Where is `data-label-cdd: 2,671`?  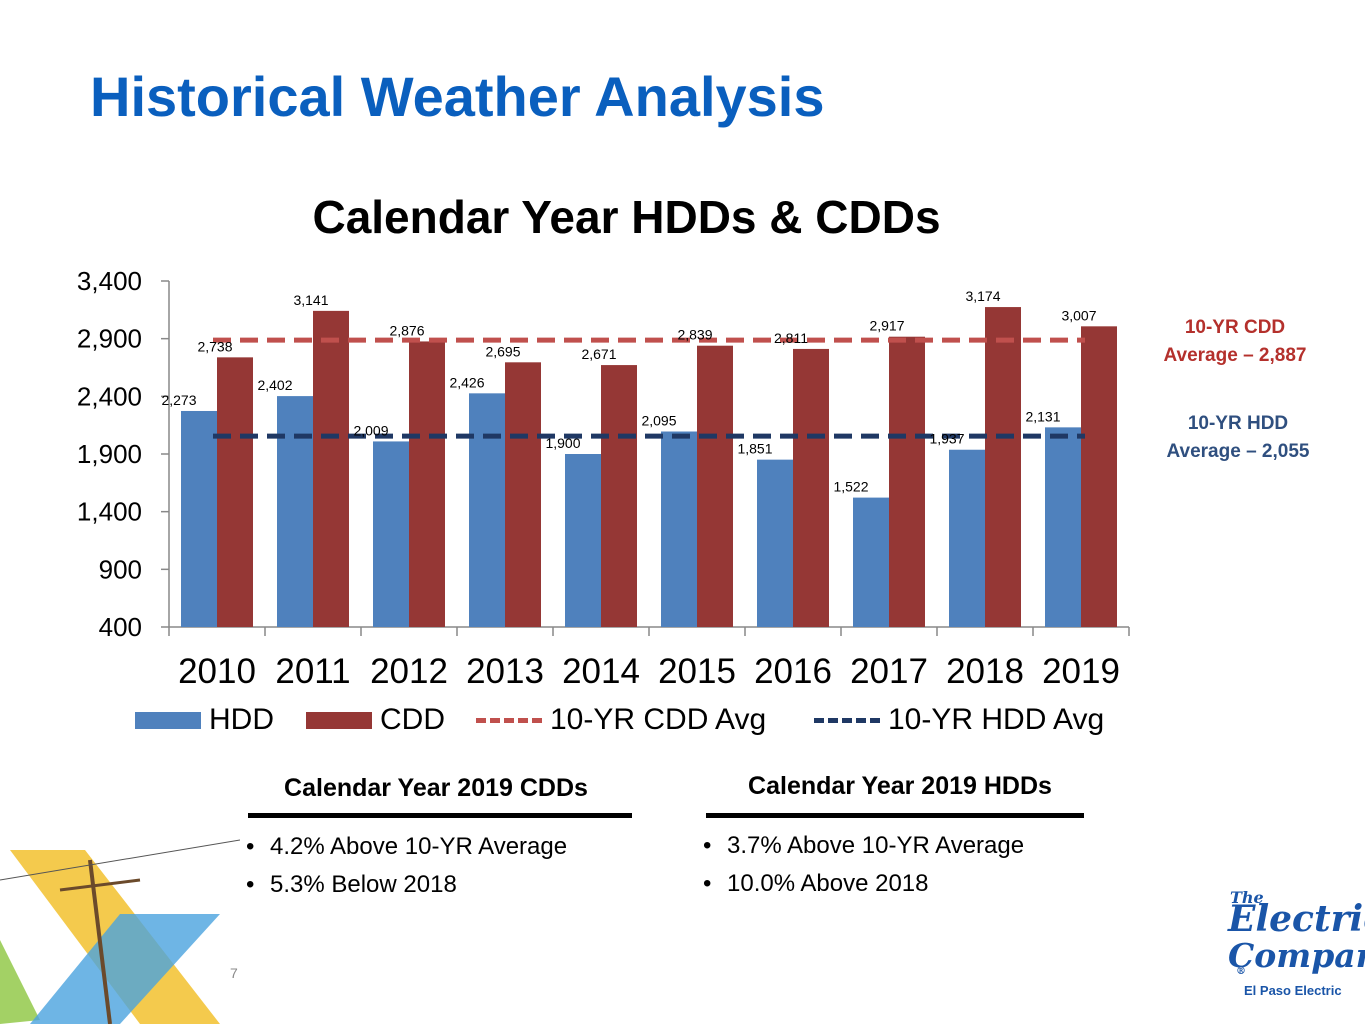 data-label-cdd: 2,671 is located at coordinates (598, 354).